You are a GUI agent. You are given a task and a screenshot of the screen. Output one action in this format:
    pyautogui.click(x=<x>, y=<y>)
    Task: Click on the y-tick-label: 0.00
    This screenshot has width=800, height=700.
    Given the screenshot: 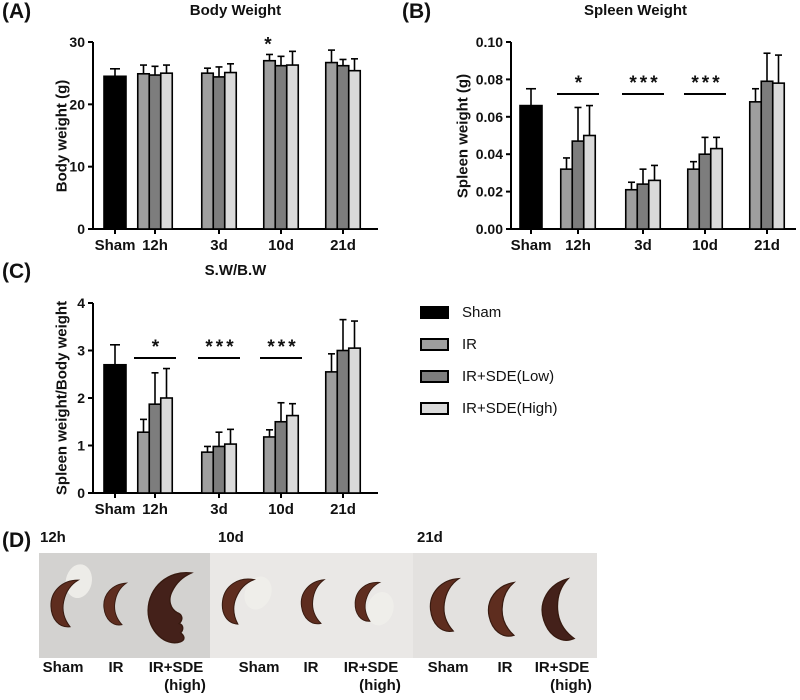 What is the action you would take?
    pyautogui.click(x=489, y=229)
    